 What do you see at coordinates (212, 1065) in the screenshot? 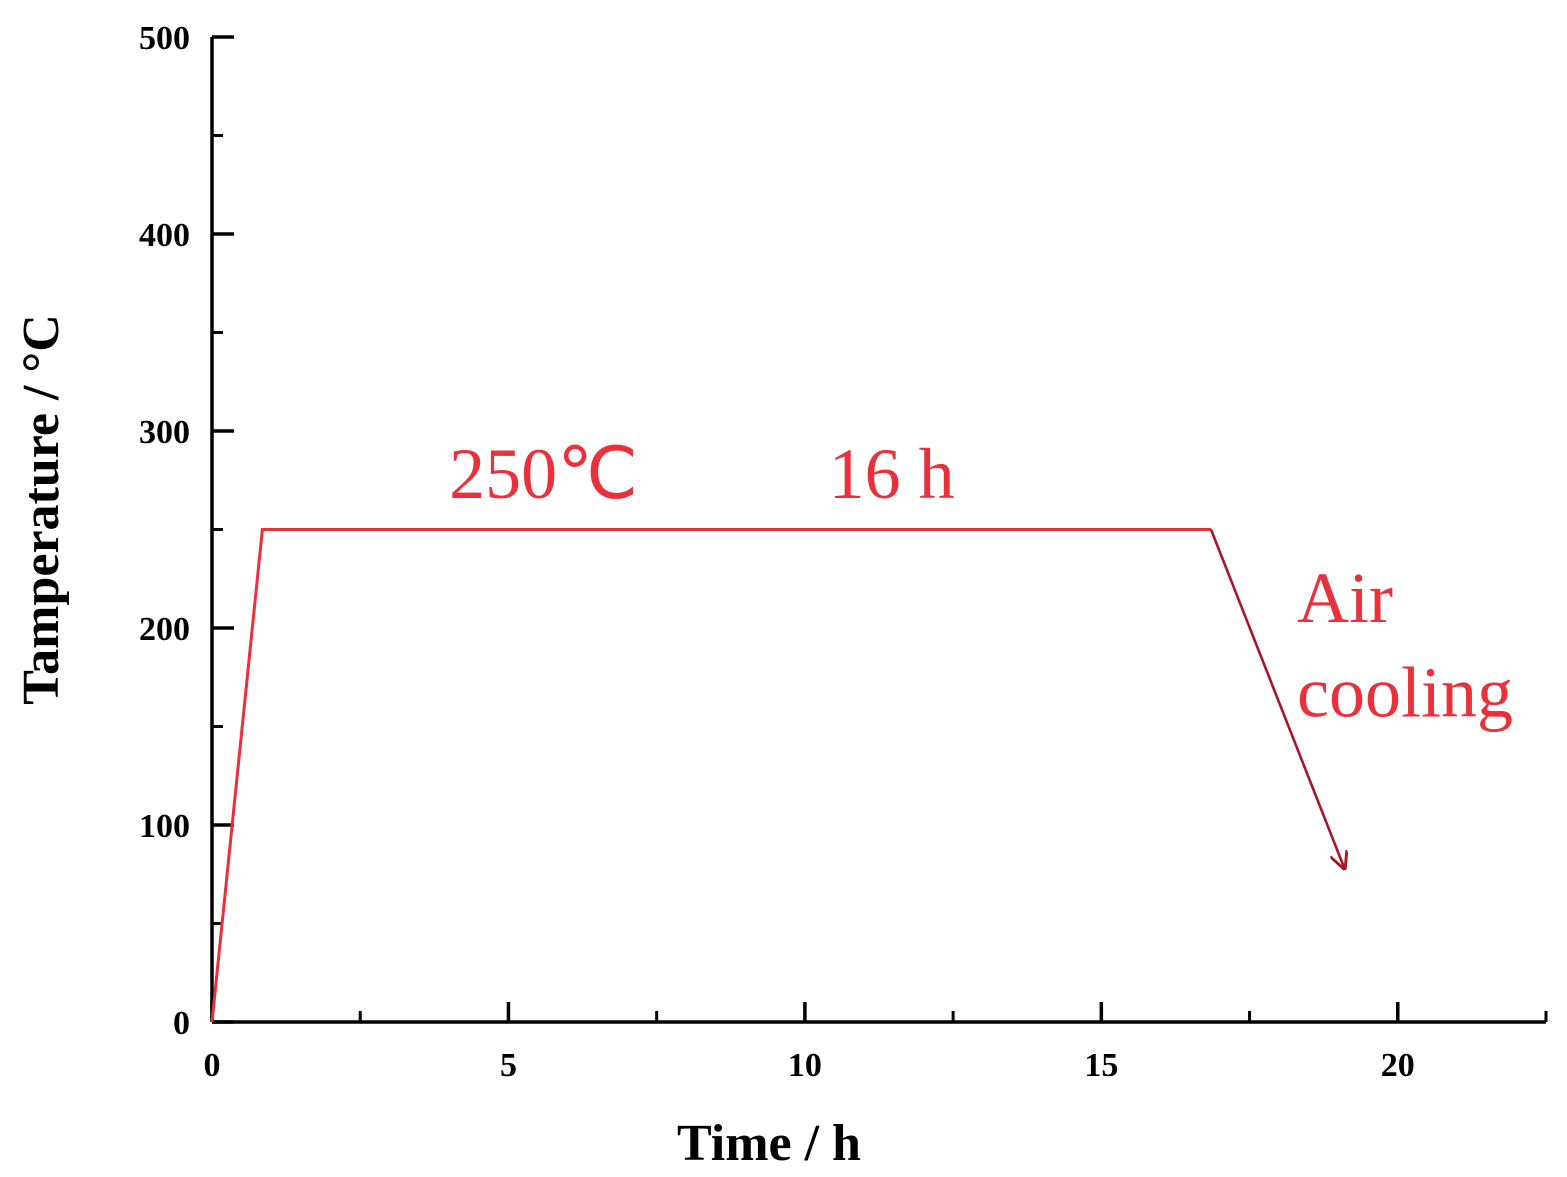
I see `x-tick-label: 0` at bounding box center [212, 1065].